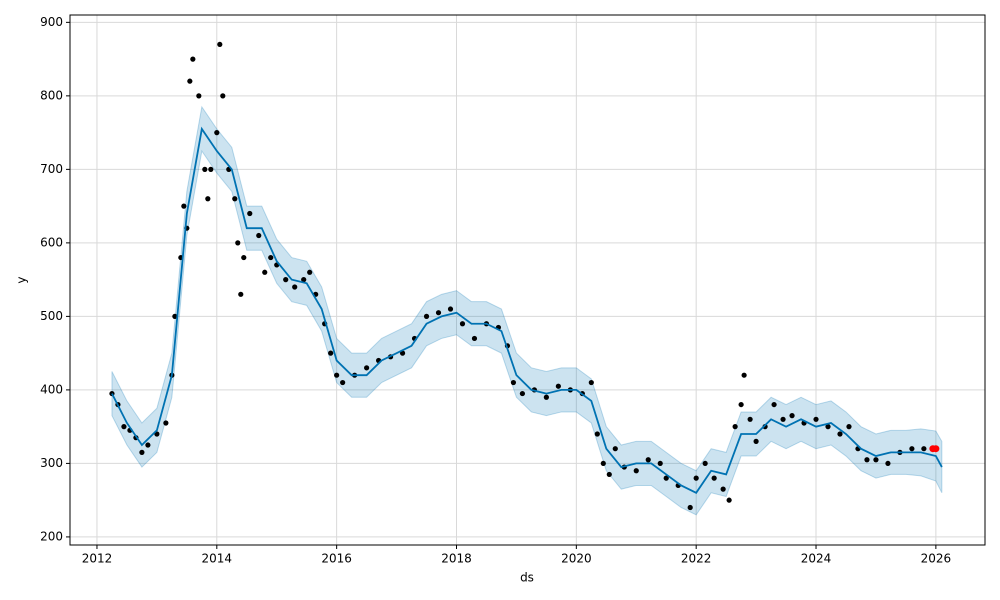 This screenshot has height=600, width=1000. Describe the element at coordinates (97, 559) in the screenshot. I see `x-tick-label: 2012` at that location.